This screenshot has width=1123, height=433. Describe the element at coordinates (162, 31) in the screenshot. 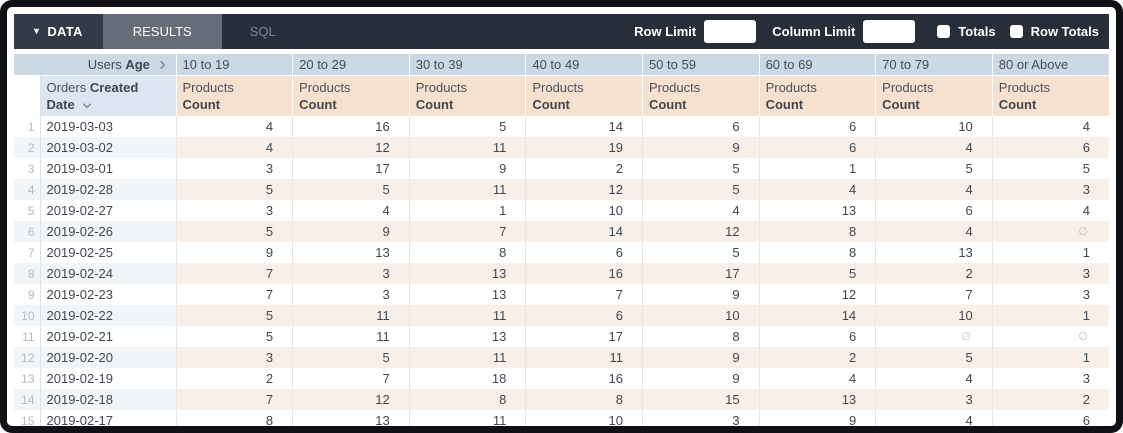

I see `tab-results: RESULTS` at that location.